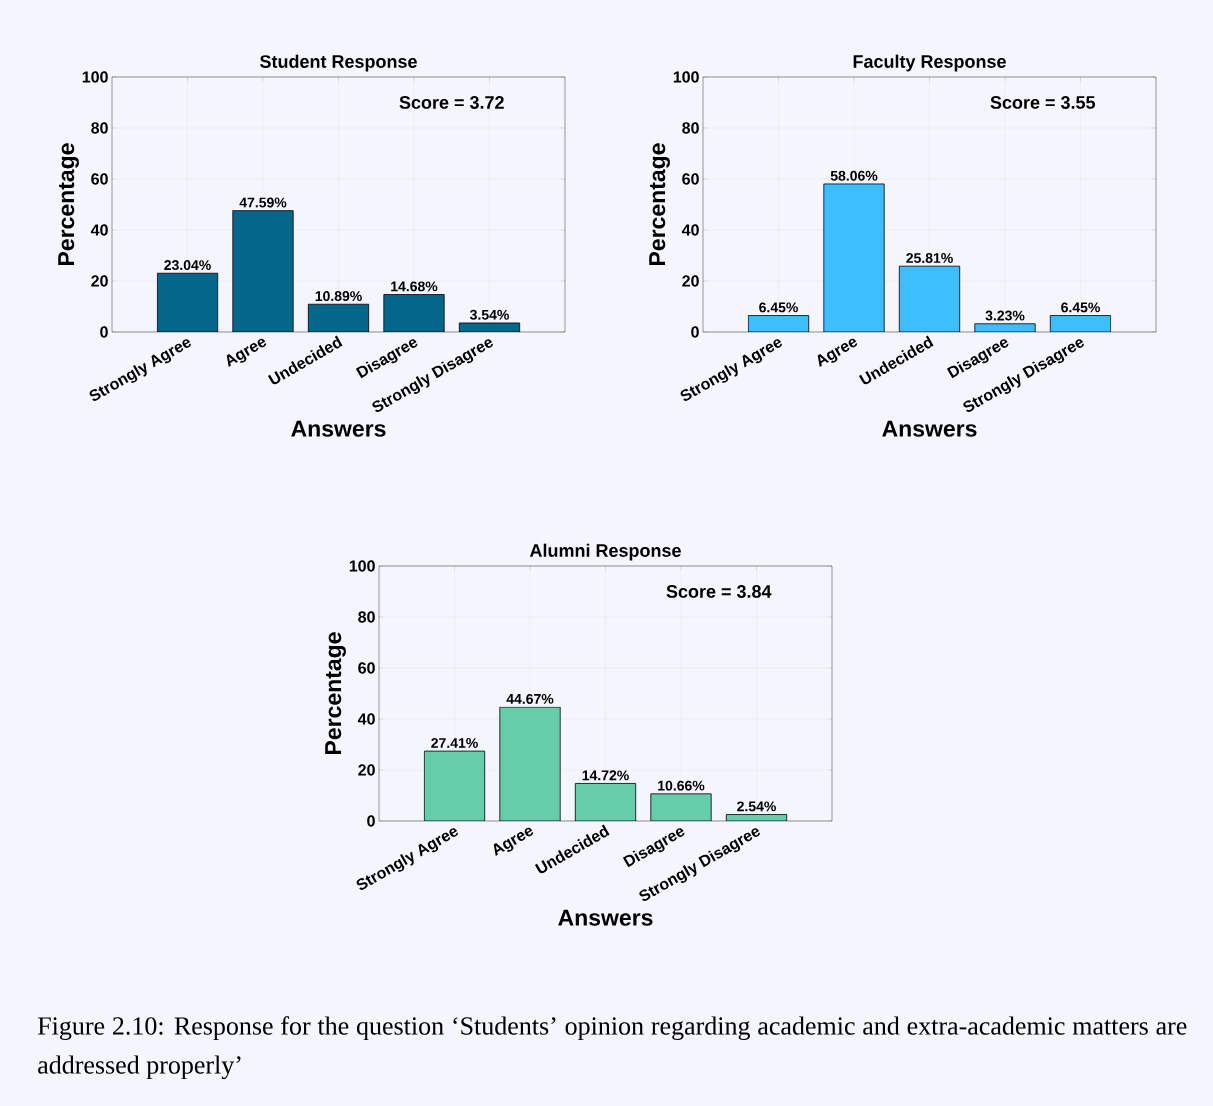  Describe the element at coordinates (756, 806) in the screenshot. I see `data-label: 2.54%` at that location.